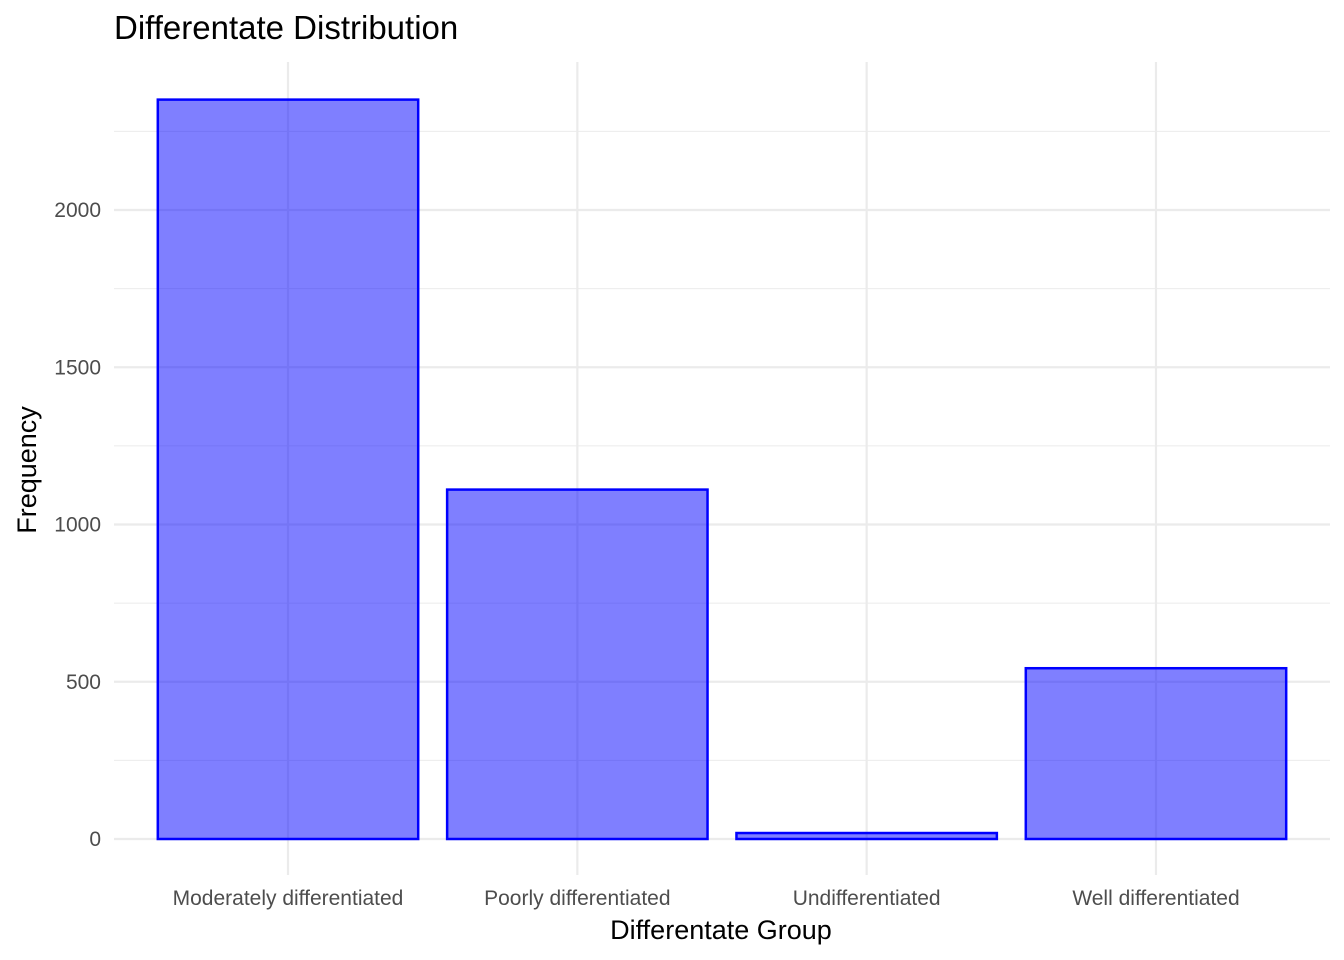 The image size is (1344, 960). What do you see at coordinates (77, 367) in the screenshot?
I see `y-tick-label: 1500` at bounding box center [77, 367].